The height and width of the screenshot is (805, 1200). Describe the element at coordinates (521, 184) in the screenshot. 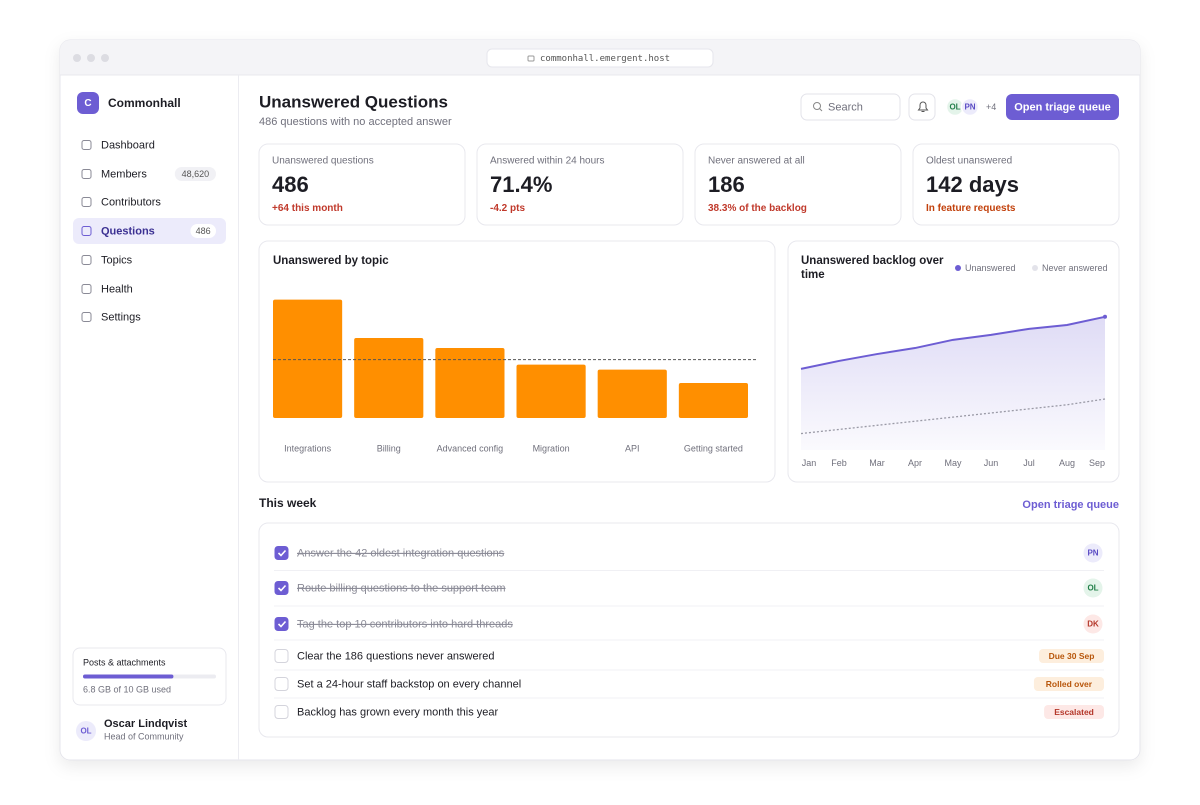

I see `kpi-value: 71.4%` at that location.